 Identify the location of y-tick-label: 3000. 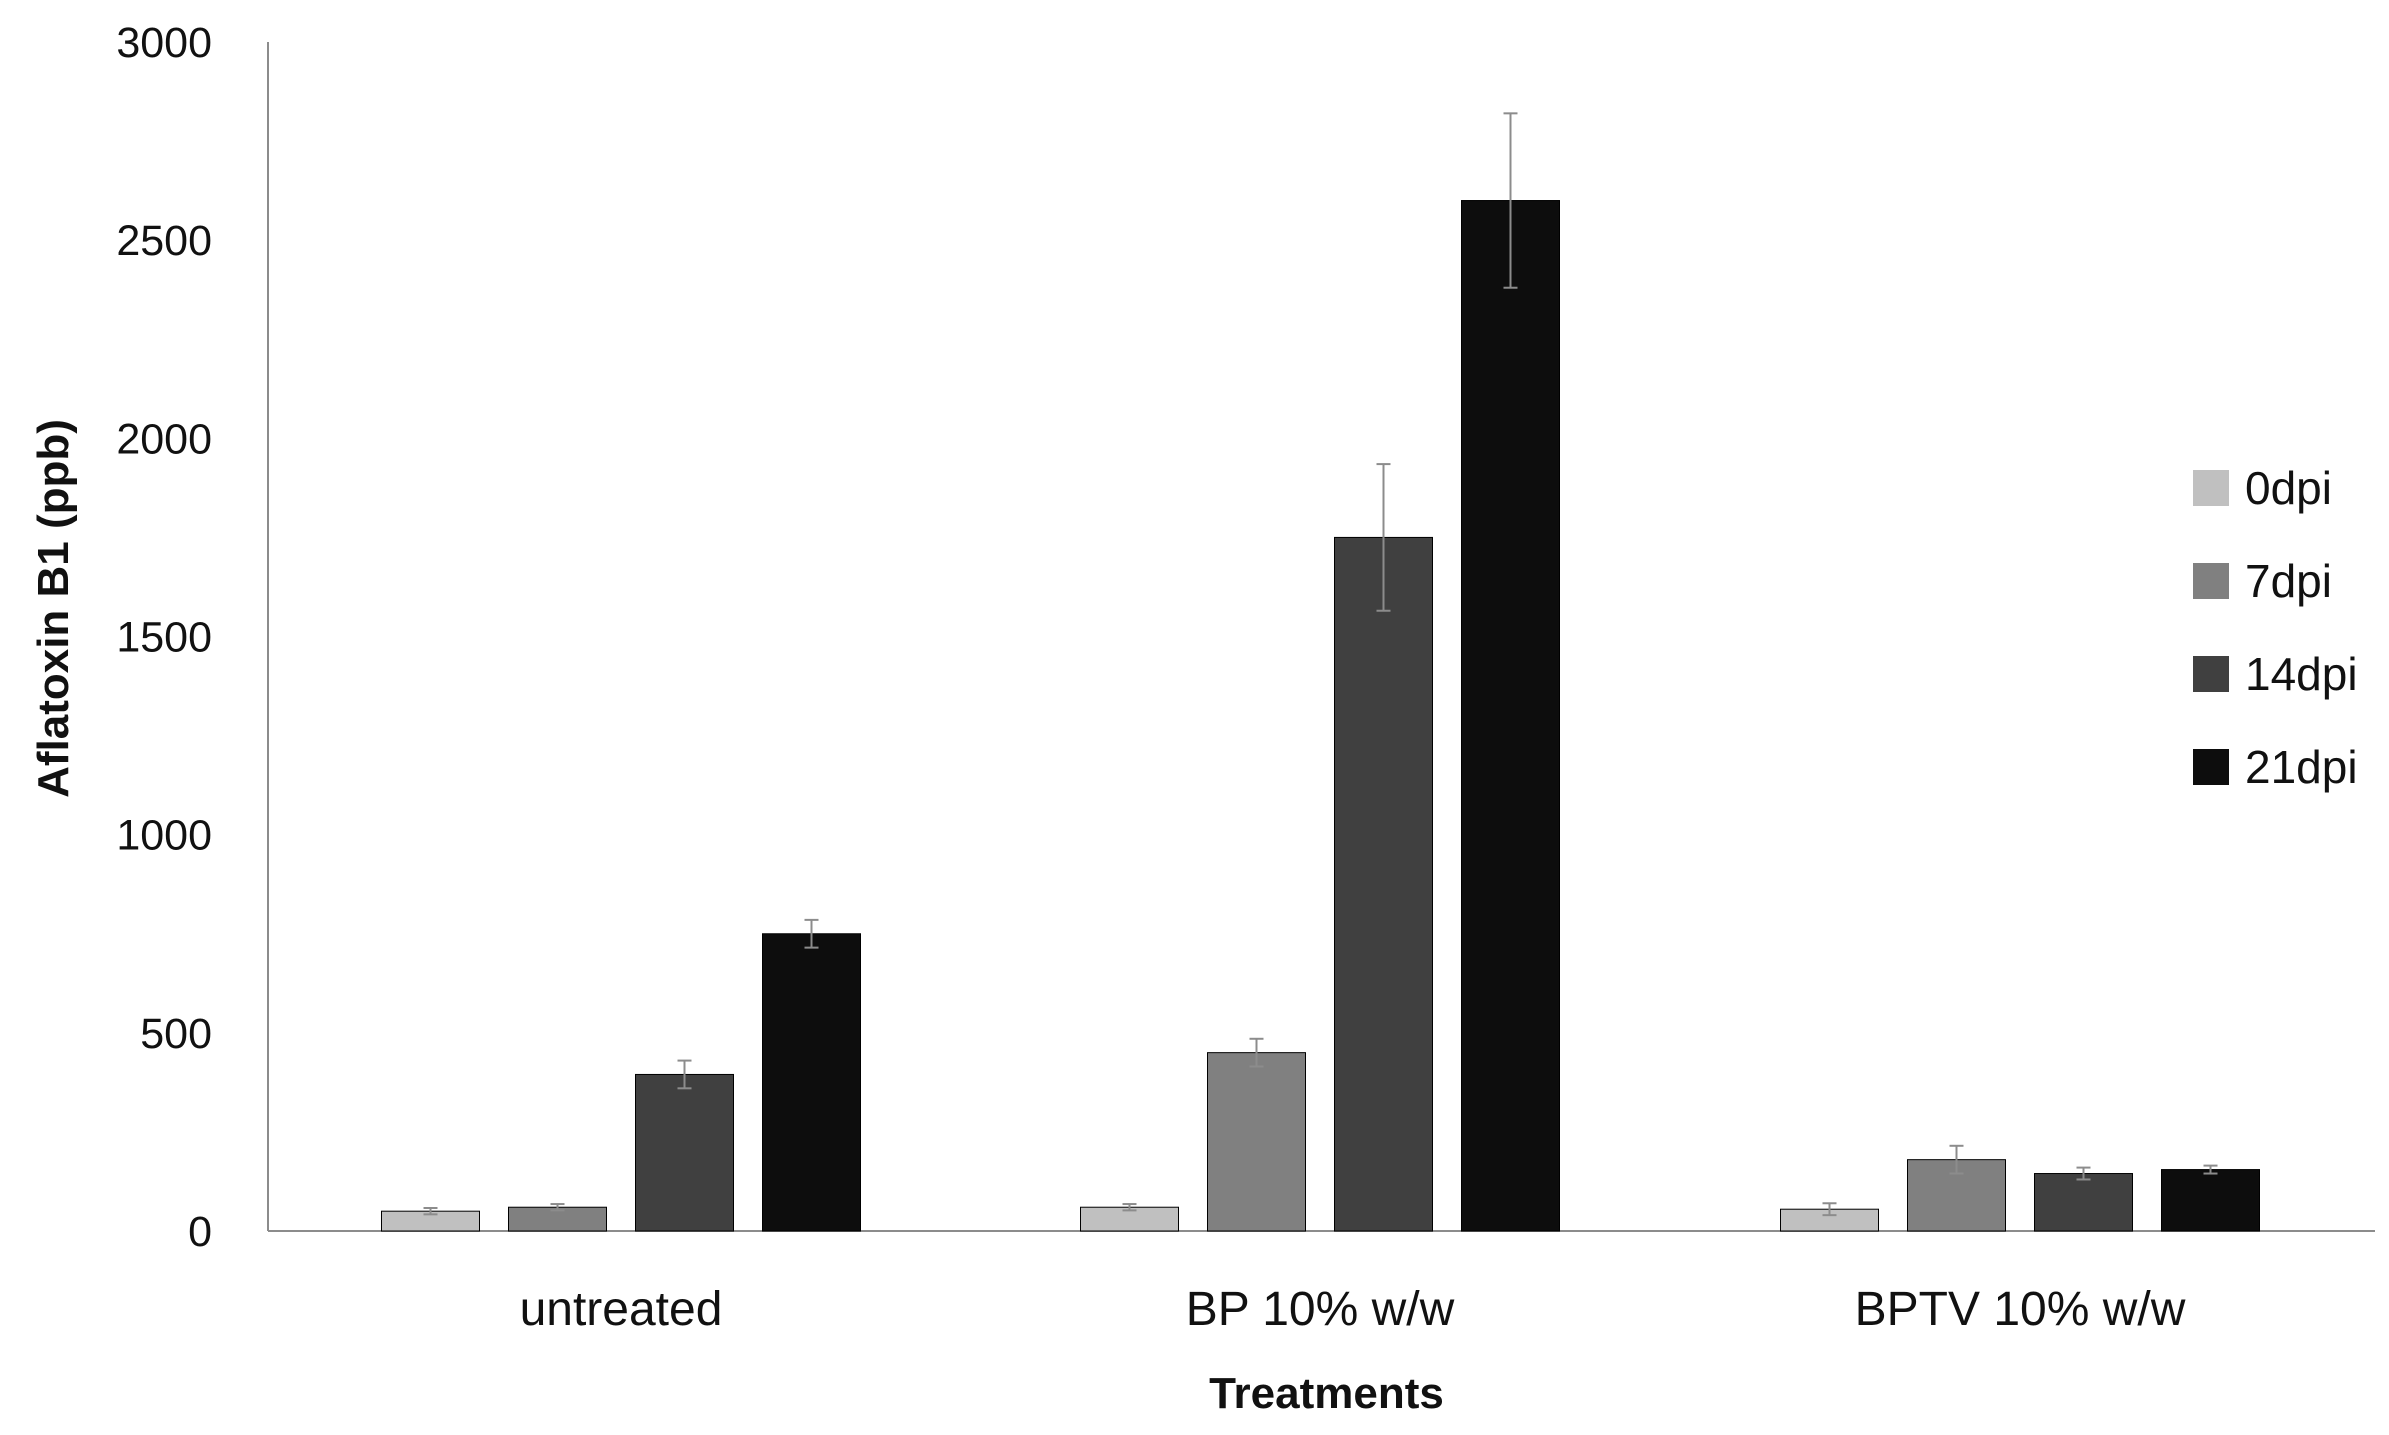
(164, 43).